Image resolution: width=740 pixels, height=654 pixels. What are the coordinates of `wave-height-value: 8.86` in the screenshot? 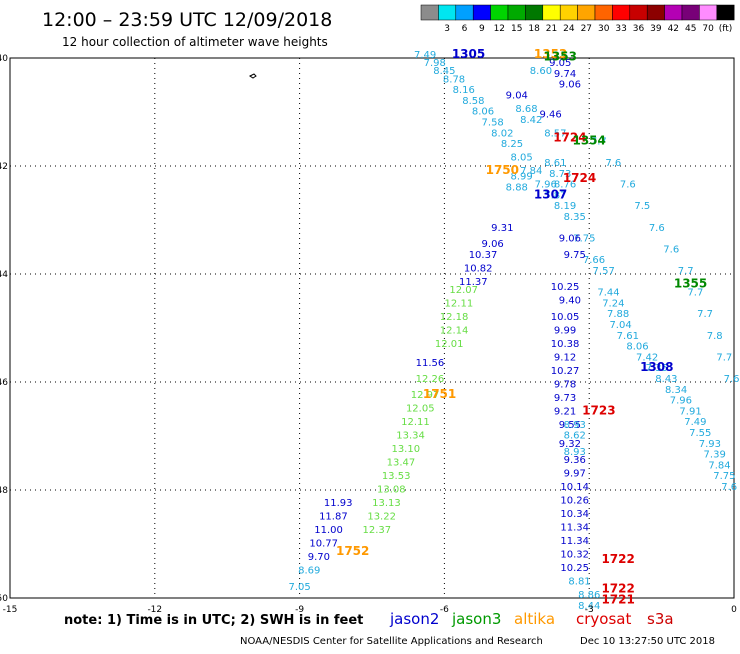 It's located at (589, 595).